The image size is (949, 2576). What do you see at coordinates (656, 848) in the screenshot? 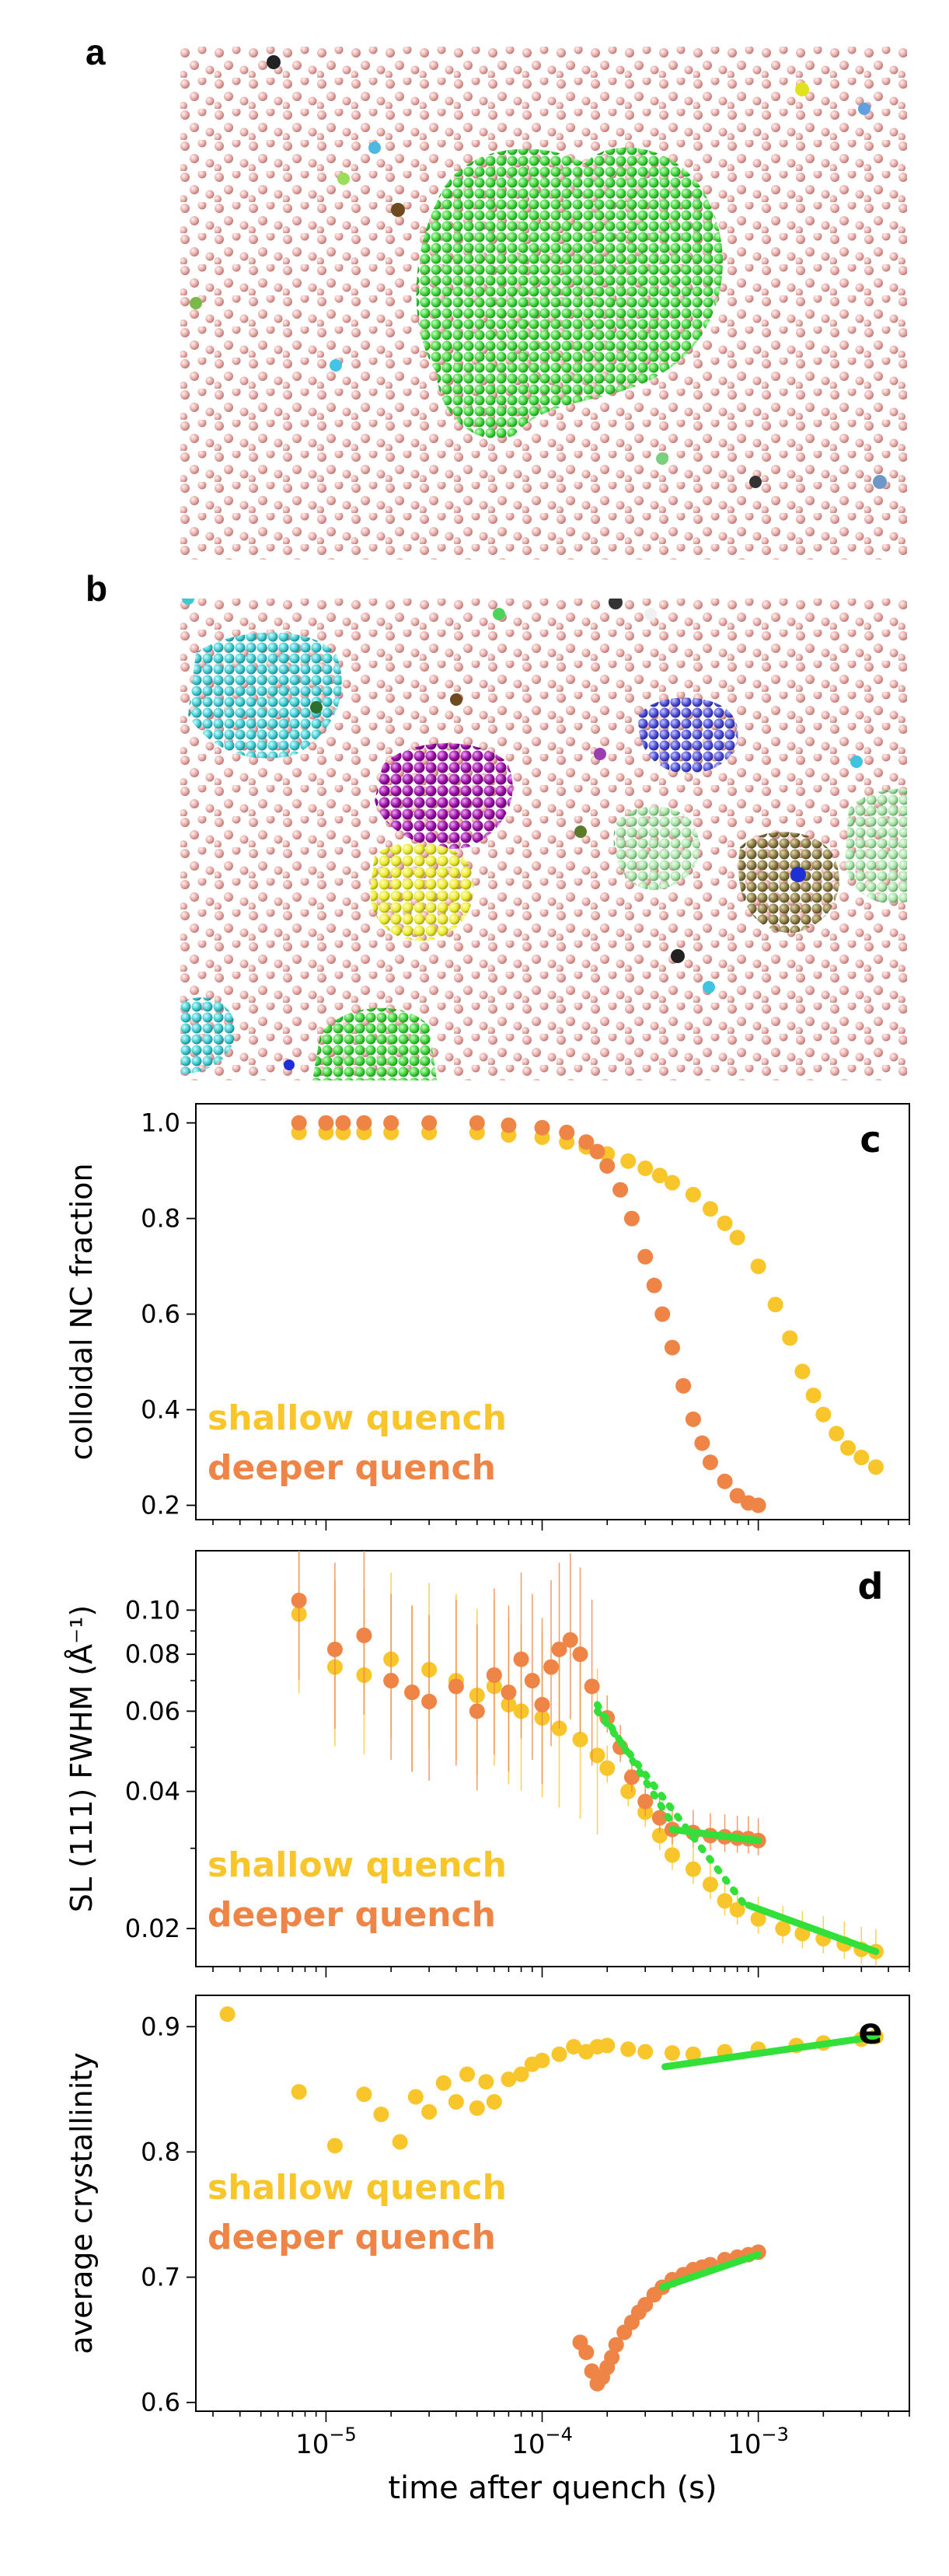
I see `nanocrystal-cluster-mint` at bounding box center [656, 848].